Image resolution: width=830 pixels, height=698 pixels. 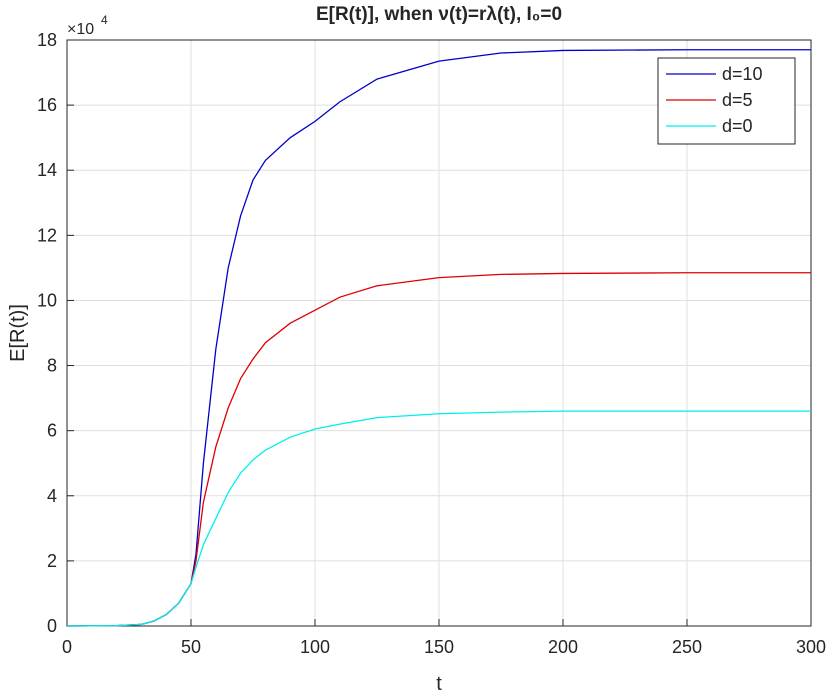 I want to click on y-scale-label: ×10, so click(x=80, y=29).